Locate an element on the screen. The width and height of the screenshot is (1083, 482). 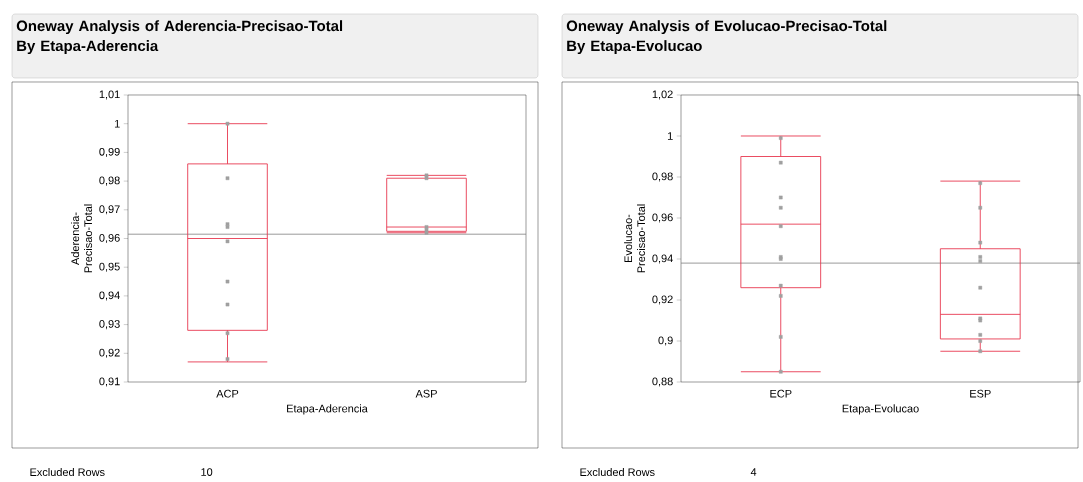
y-tick-label: 0,95 is located at coordinates (109, 267).